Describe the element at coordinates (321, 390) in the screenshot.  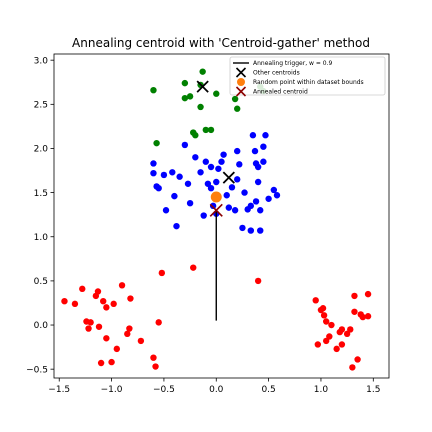
I see `x-tick-label: 1.0` at that location.